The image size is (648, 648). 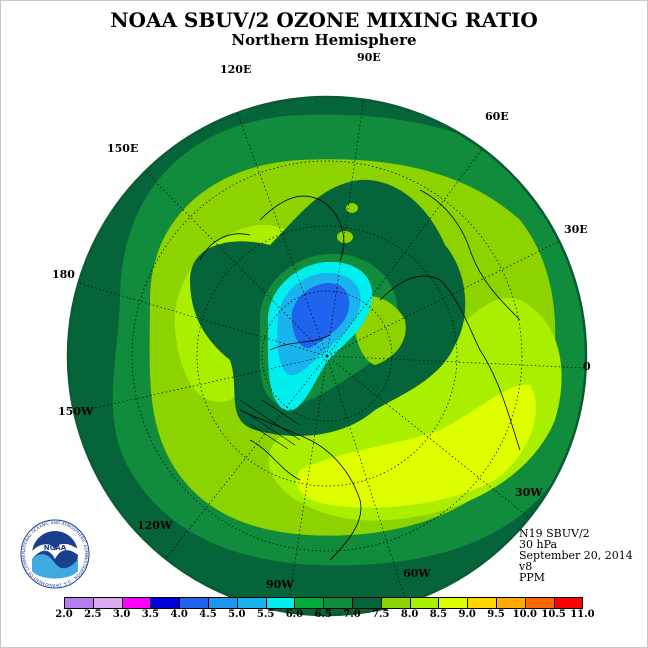 What do you see at coordinates (323, 614) in the screenshot?
I see `colorbar-tick-label: 6.5` at bounding box center [323, 614].